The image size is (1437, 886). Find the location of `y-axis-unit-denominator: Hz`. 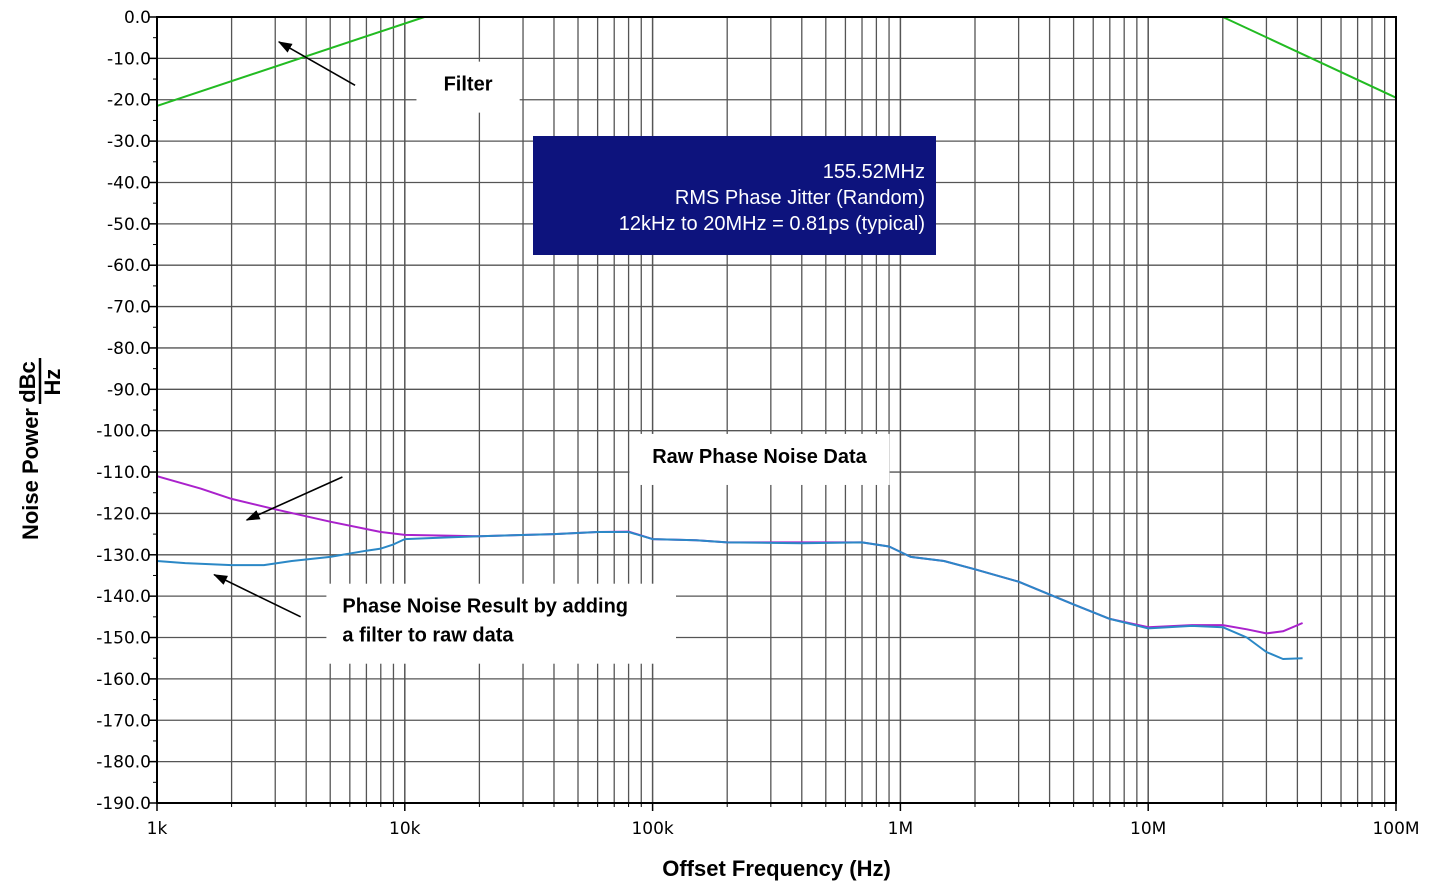

y-axis-unit-denominator: Hz is located at coordinates (52, 382).